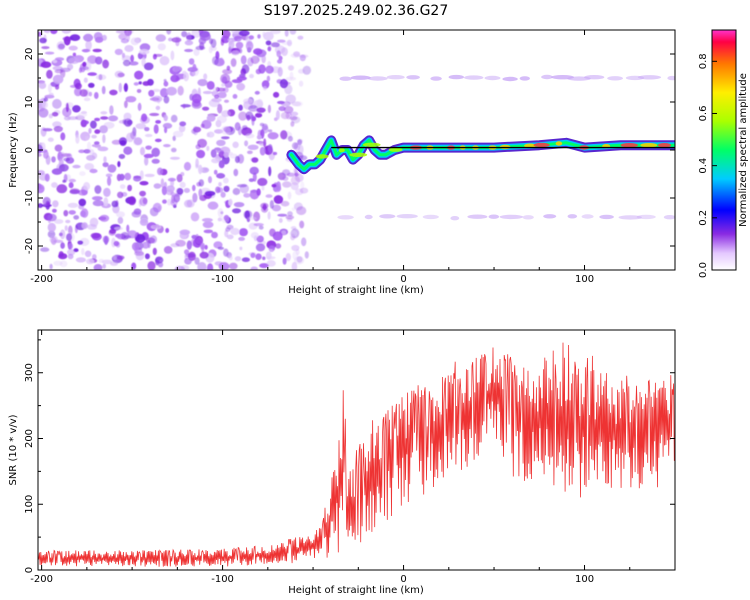 This screenshot has height=600, width=750. I want to click on colorbar-label: Normalized spectral amplitude, so click(743, 150).